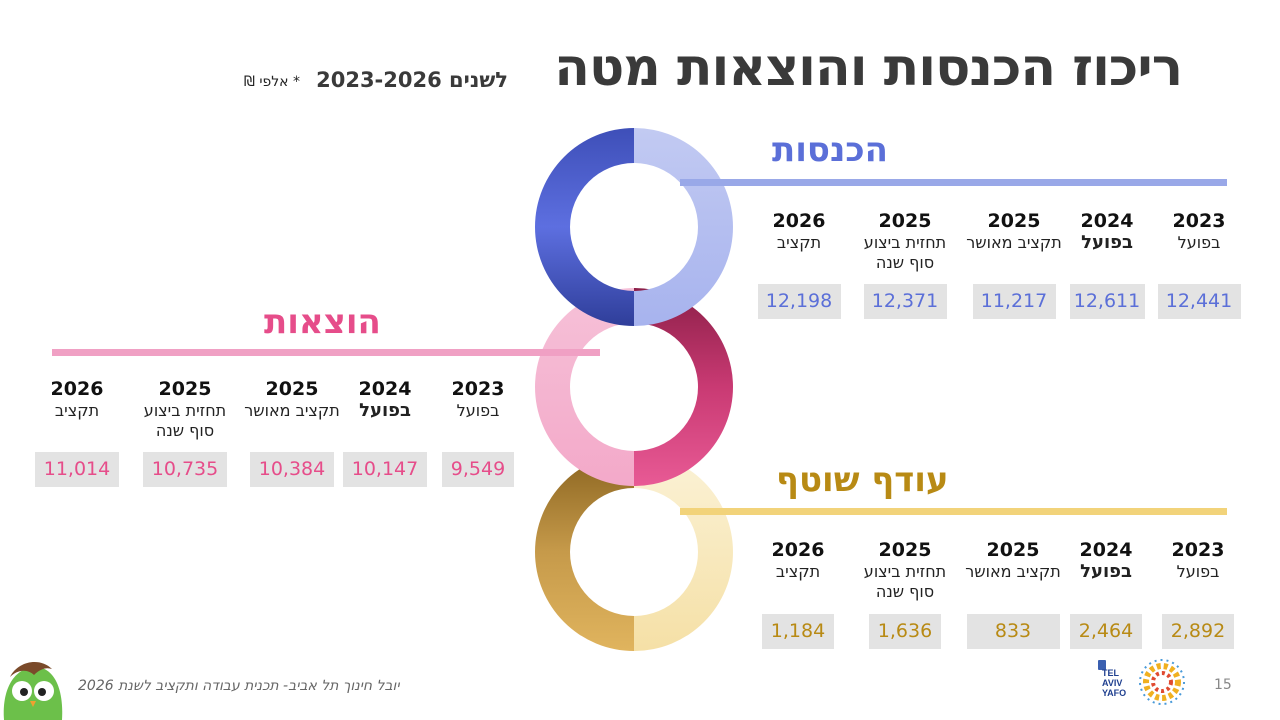 The height and width of the screenshot is (720, 1280). What do you see at coordinates (905, 631) in the screenshot?
I see `surplus-value-cell: 1,636` at bounding box center [905, 631].